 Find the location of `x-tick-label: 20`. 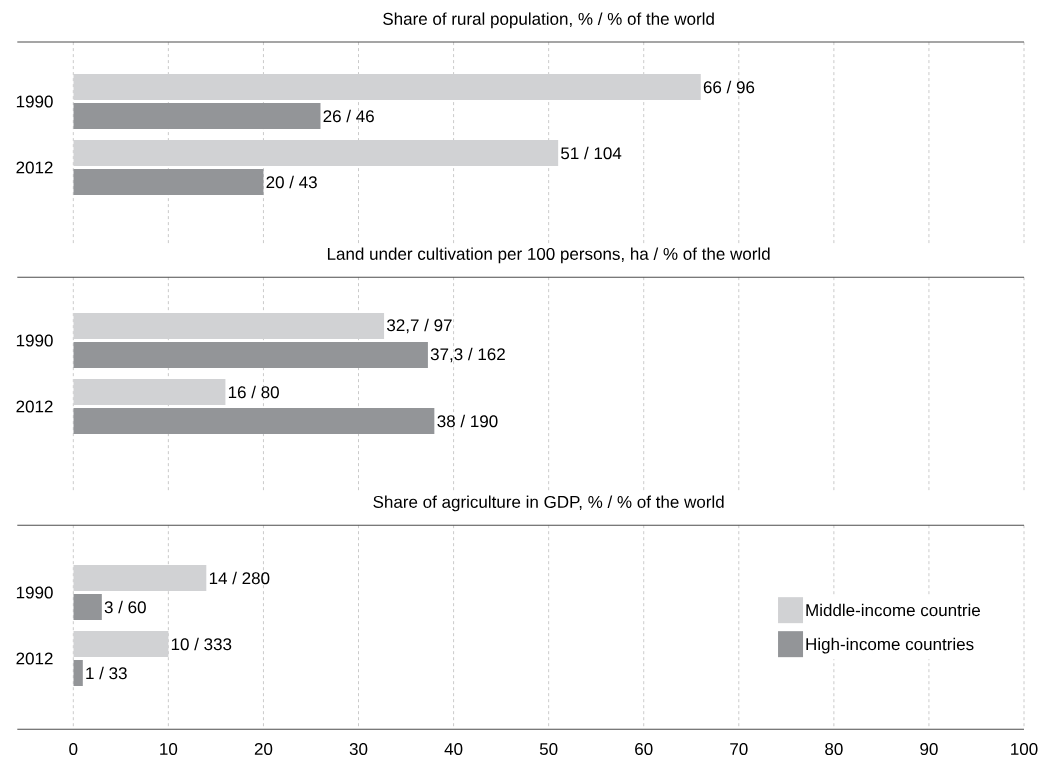

x-tick-label: 20 is located at coordinates (263, 749).